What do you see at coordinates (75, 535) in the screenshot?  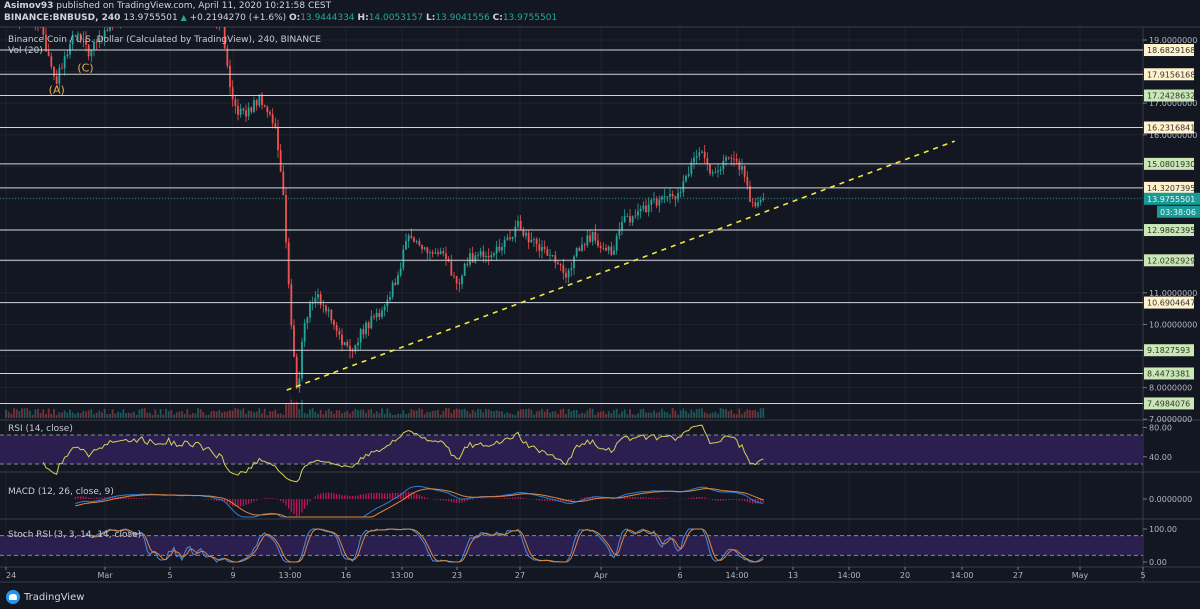 I see `stoch-rsi-legend: Stoch RSI (3, 3, 14, 14, close)` at bounding box center [75, 535].